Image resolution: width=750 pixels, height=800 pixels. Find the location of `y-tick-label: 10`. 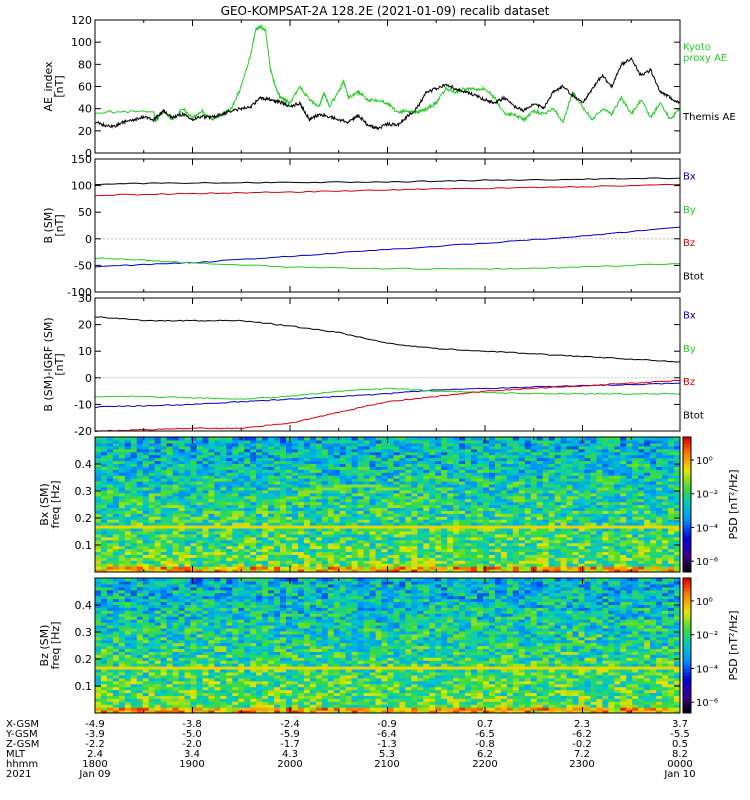

y-tick-label: 10 is located at coordinates (85, 351).